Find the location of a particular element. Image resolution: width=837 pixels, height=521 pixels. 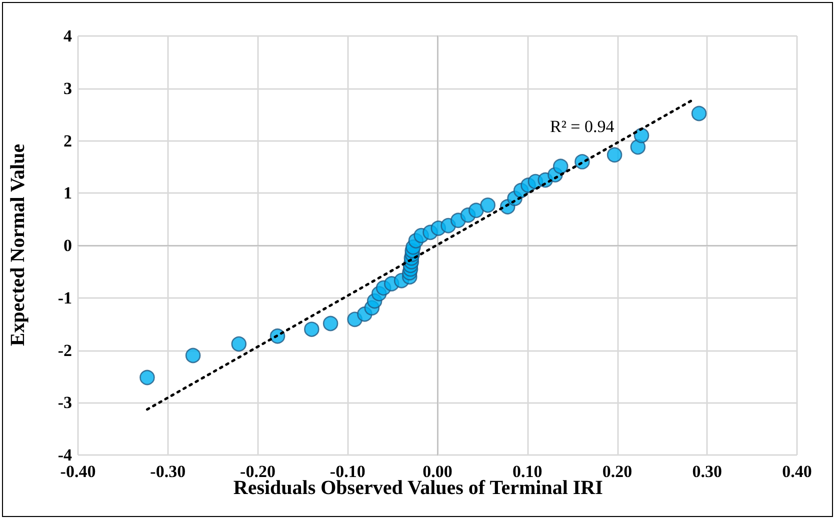

y-tick-label: 2 is located at coordinates (68, 140).